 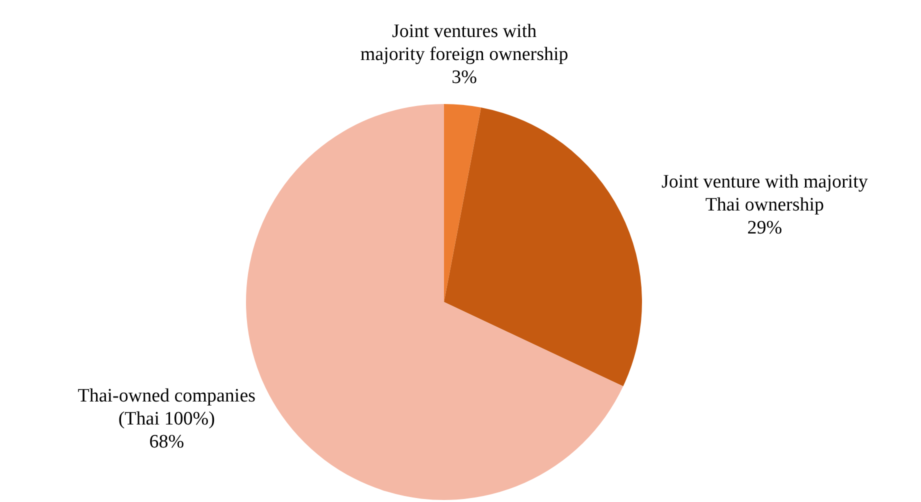 I want to click on slice-label: Joint ventures with majority foreign ownership, so click(x=464, y=42).